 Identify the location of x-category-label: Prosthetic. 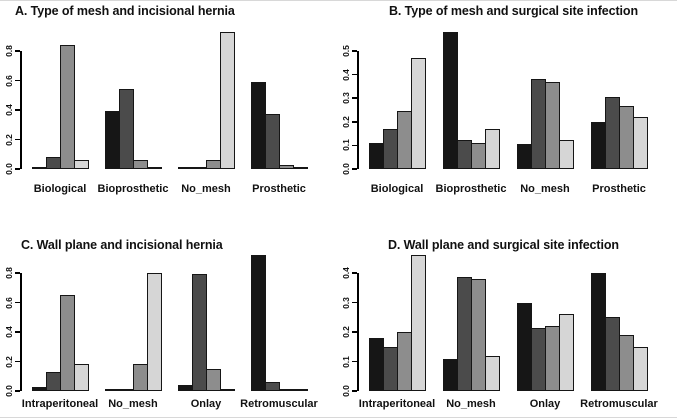
(619, 189).